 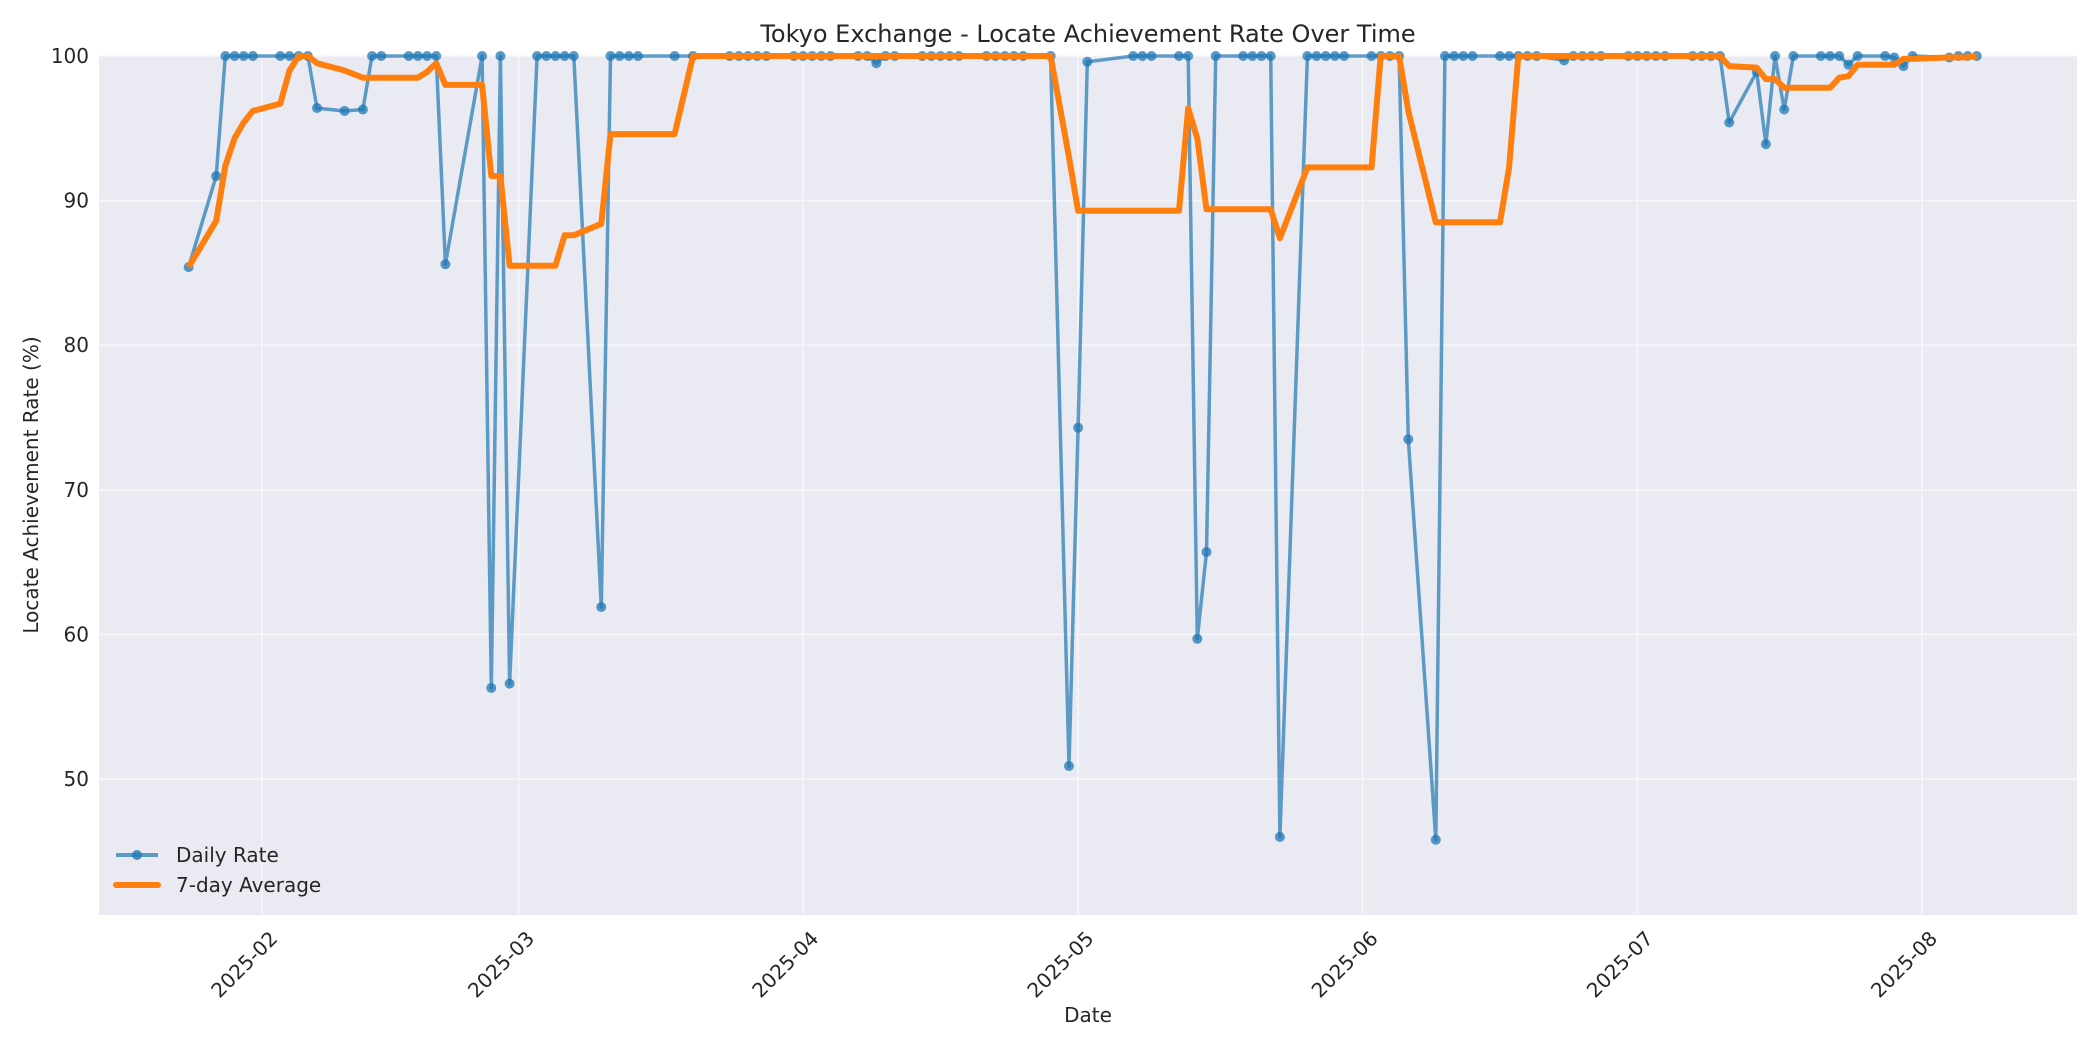 What do you see at coordinates (1088, 1015) in the screenshot?
I see `x-axis-label: Date` at bounding box center [1088, 1015].